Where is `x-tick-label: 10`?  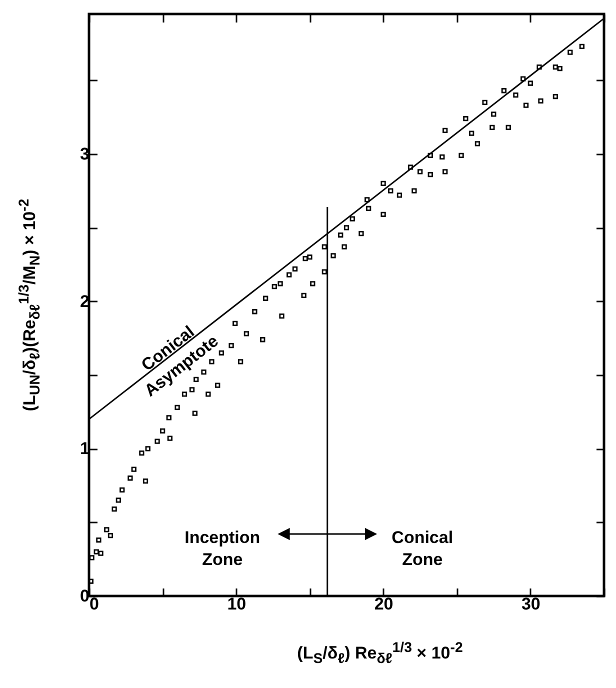
x-tick-label: 10 is located at coordinates (236, 604).